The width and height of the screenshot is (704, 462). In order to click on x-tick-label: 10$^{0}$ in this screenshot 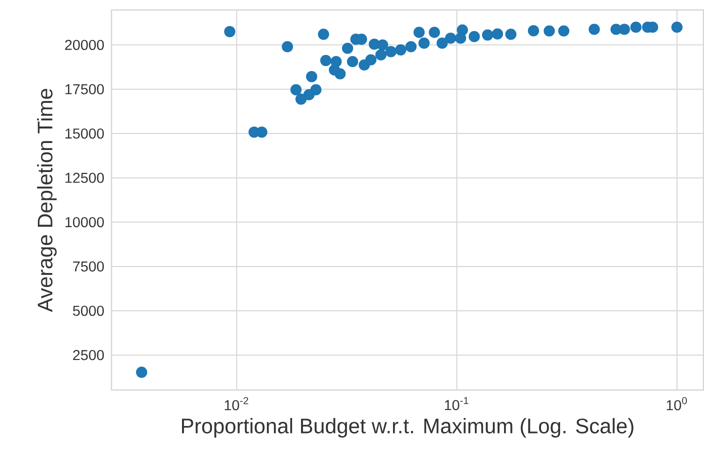, I will do `click(676, 403)`.